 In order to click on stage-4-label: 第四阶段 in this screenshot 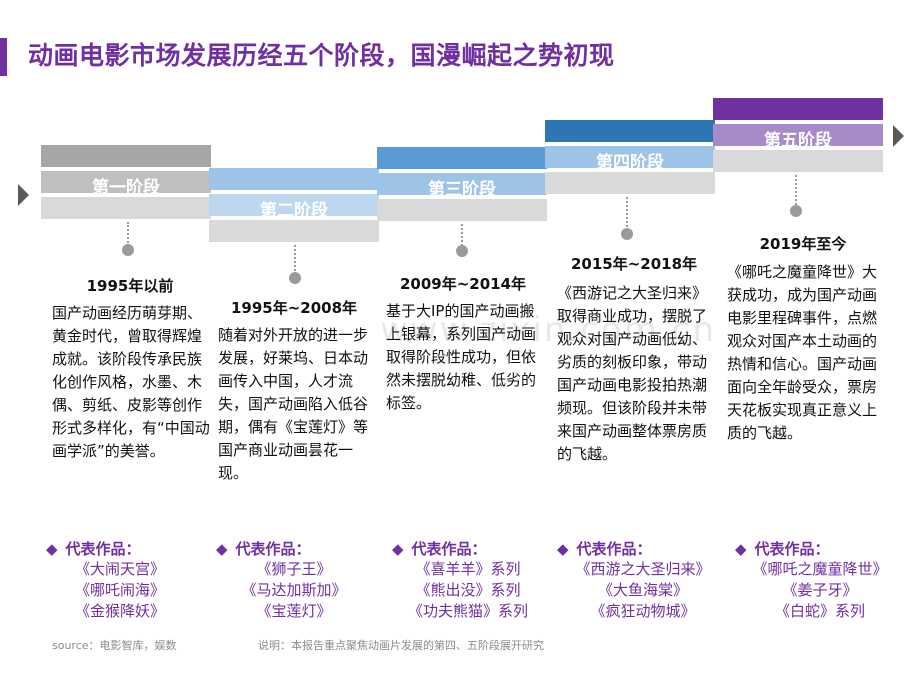, I will do `click(630, 163)`.